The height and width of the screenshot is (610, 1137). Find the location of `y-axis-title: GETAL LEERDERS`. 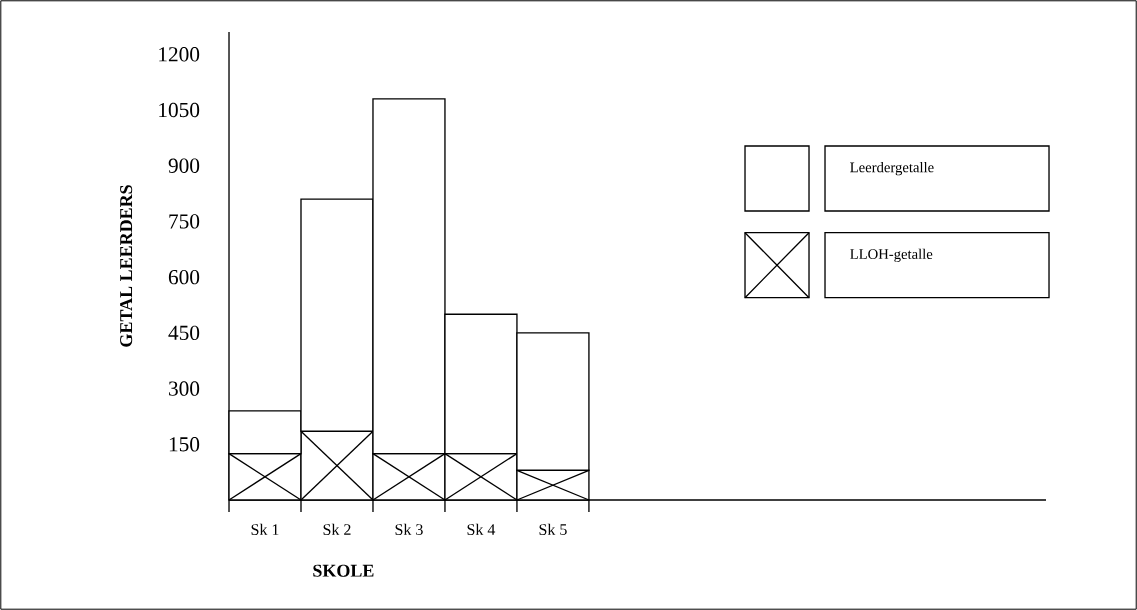

y-axis-title: GETAL LEERDERS is located at coordinates (126, 266).